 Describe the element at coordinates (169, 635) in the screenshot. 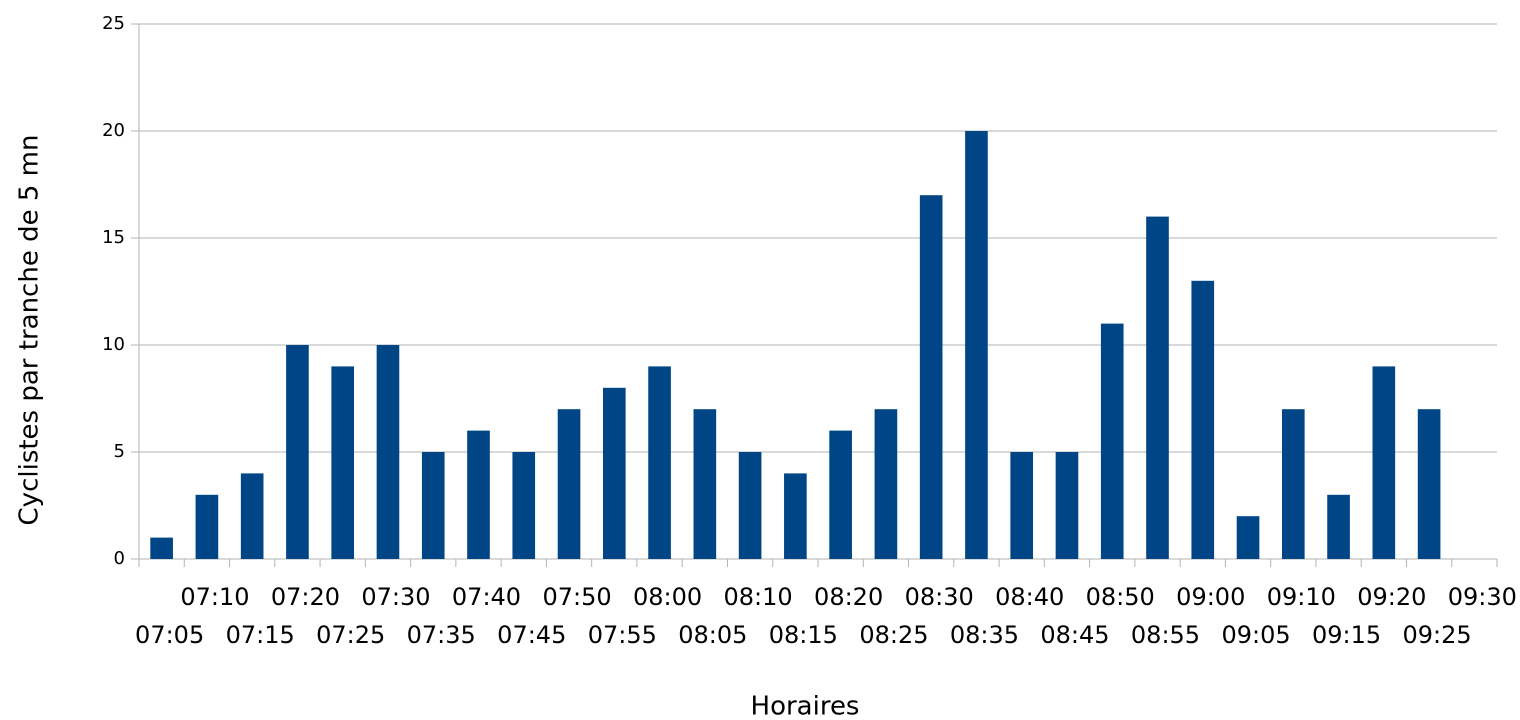

I see `x-tick-label: 07:05` at that location.